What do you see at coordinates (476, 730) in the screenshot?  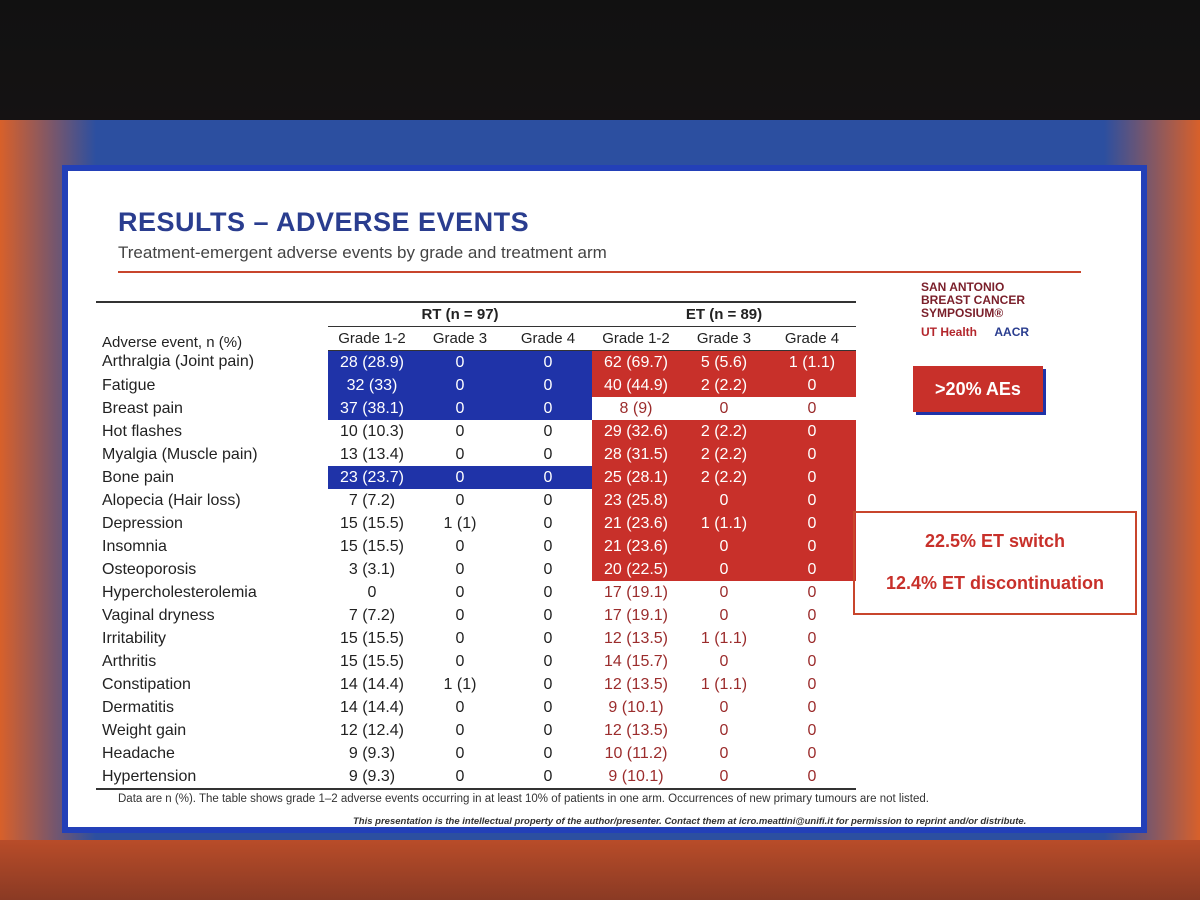 I see `table-row: Weight gain 12 (12.4) 0 0 12 (13.5) 0 0` at bounding box center [476, 730].